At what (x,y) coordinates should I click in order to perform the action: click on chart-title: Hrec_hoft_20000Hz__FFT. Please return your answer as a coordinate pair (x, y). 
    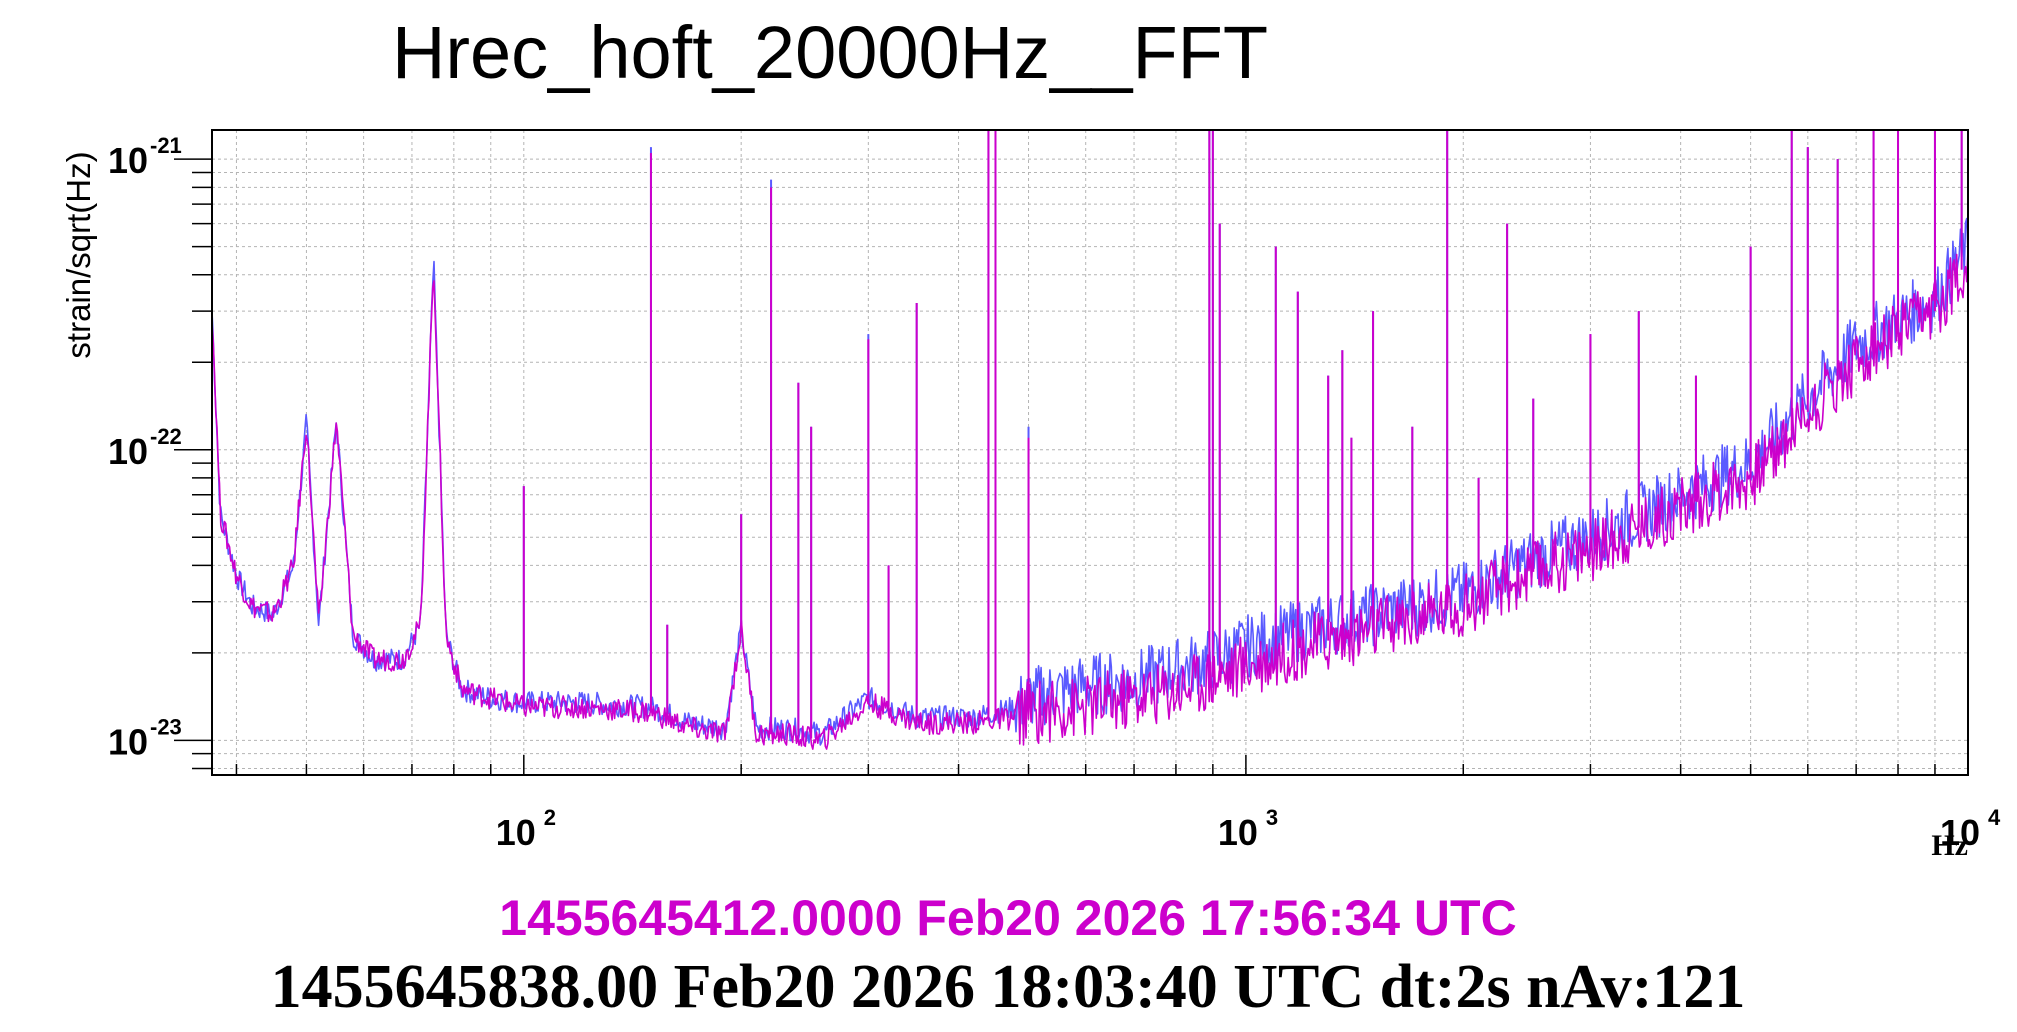
    Looking at the image, I should click on (830, 52).